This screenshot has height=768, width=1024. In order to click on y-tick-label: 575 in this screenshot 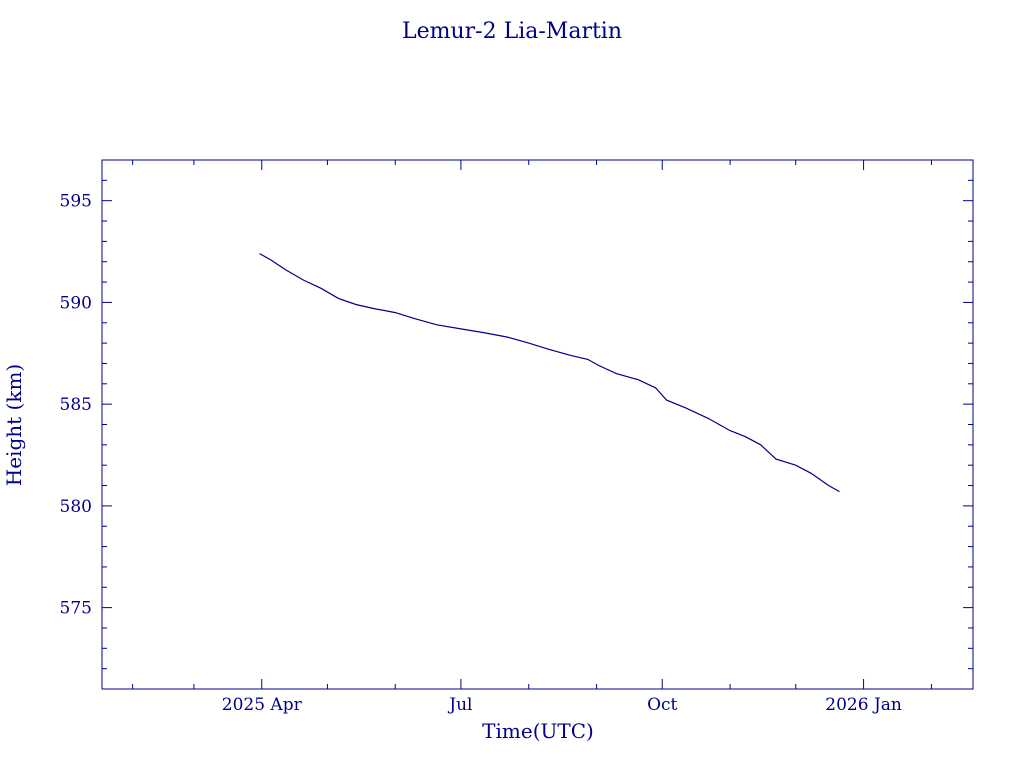, I will do `click(76, 609)`.